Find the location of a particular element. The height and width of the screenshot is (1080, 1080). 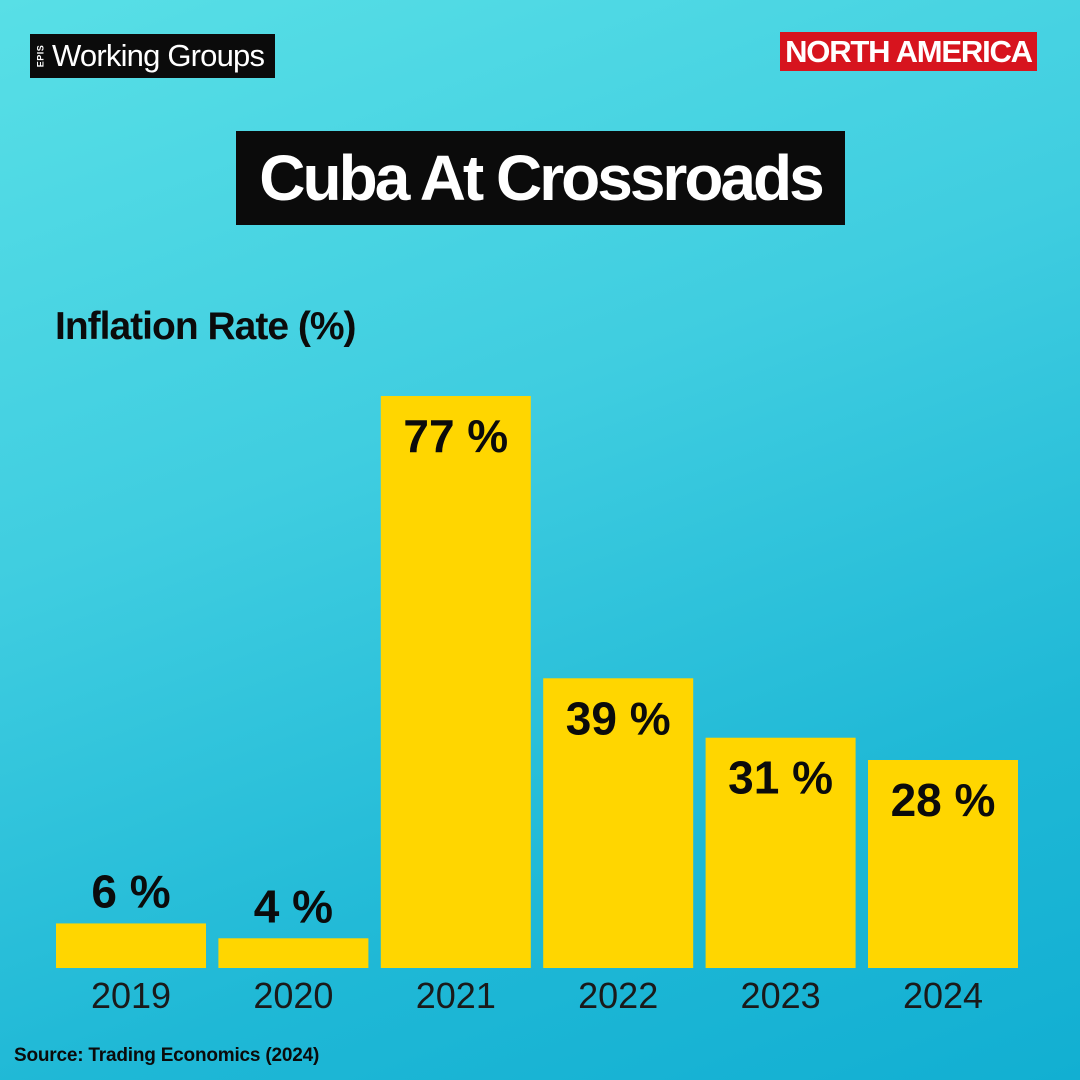

chart-title: Cuba At Crossroads is located at coordinates (541, 178).